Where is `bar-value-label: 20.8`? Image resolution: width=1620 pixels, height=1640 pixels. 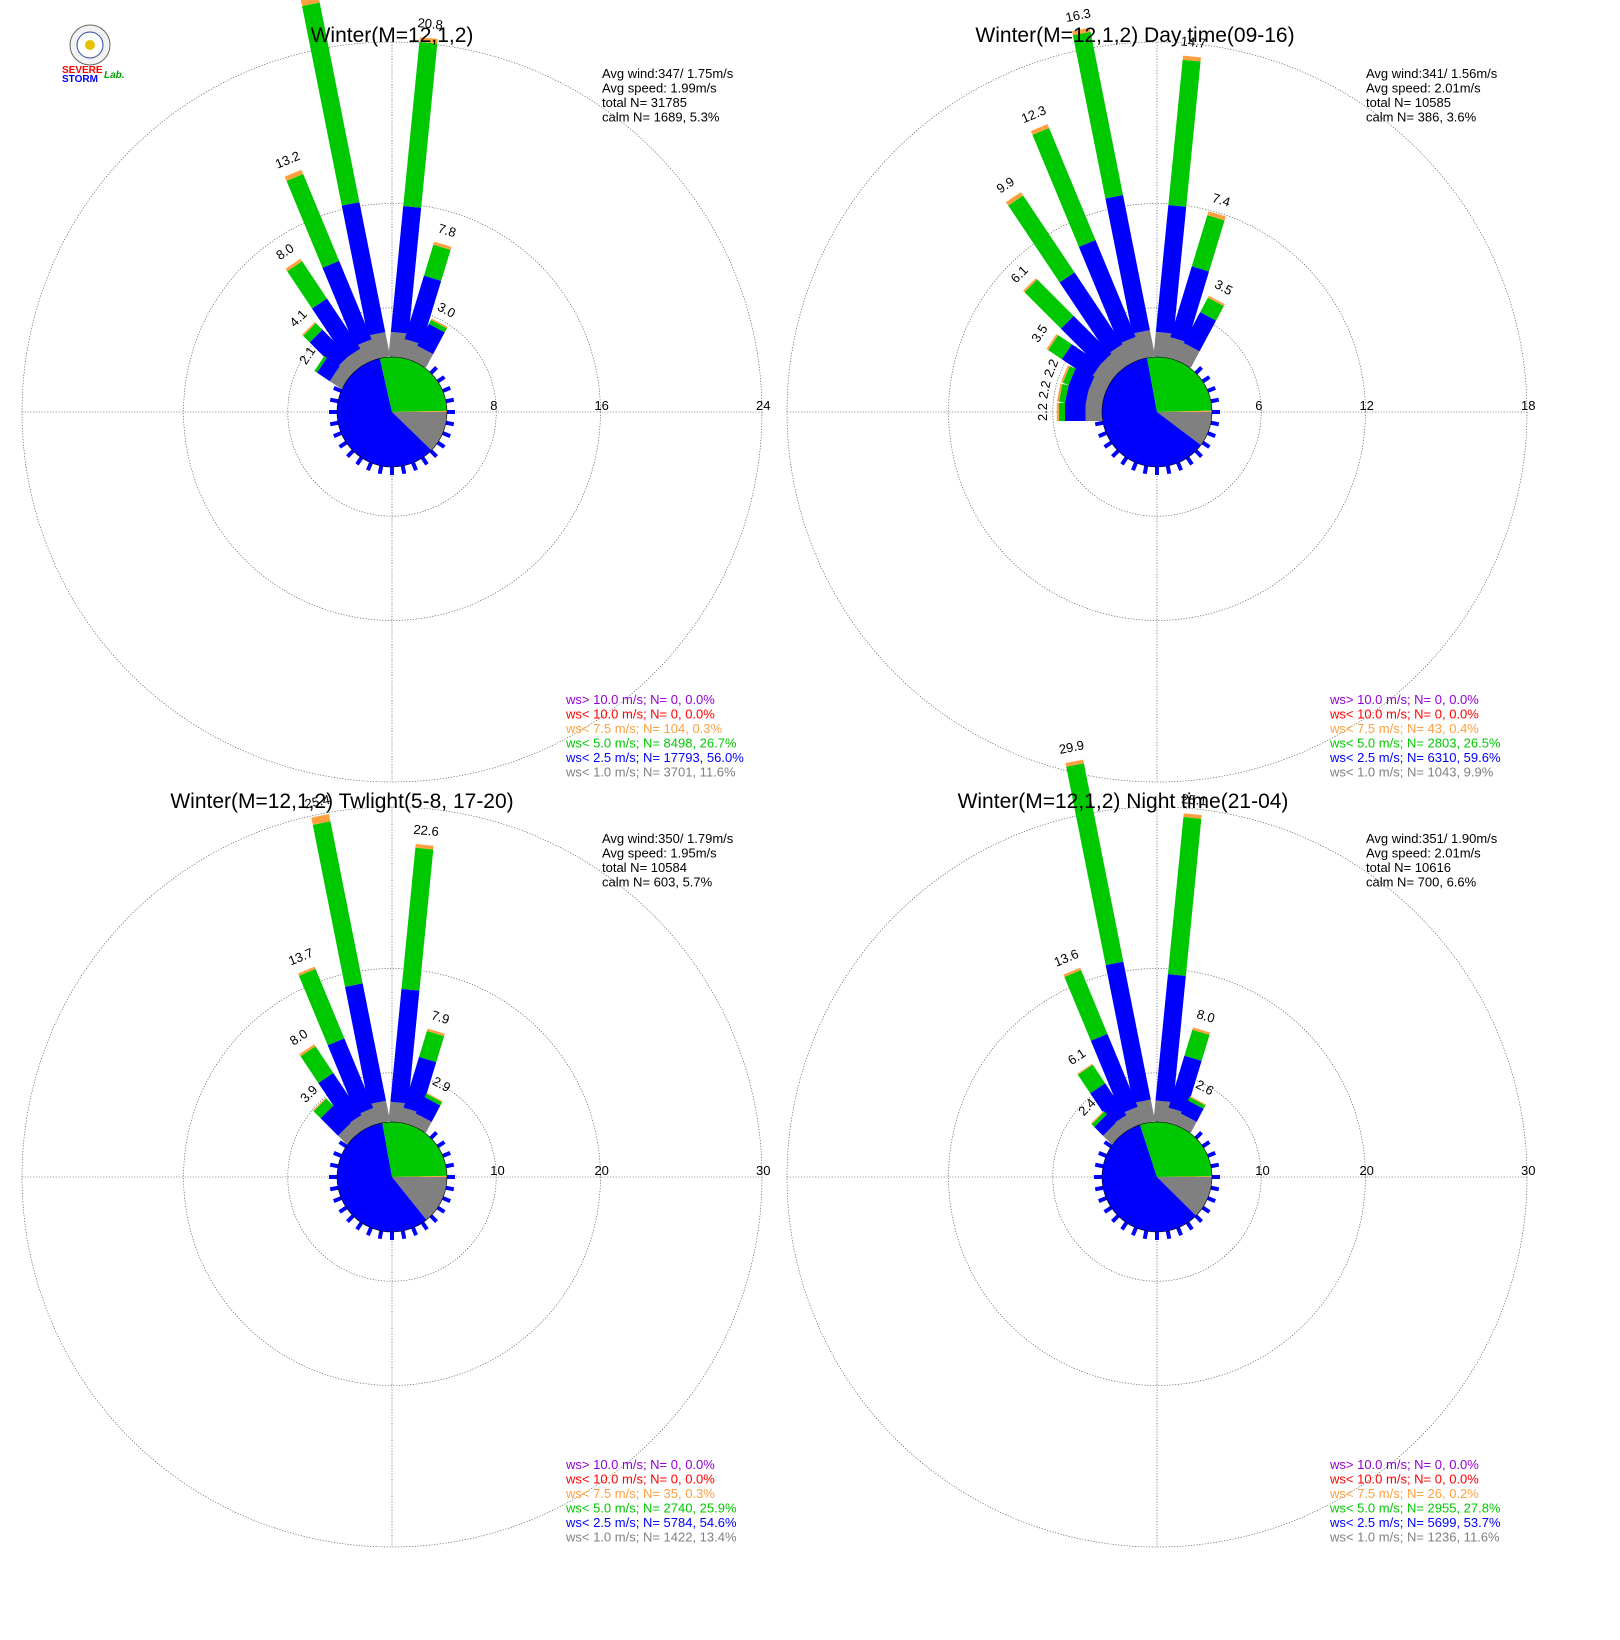 bar-value-label: 20.8 is located at coordinates (430, 23).